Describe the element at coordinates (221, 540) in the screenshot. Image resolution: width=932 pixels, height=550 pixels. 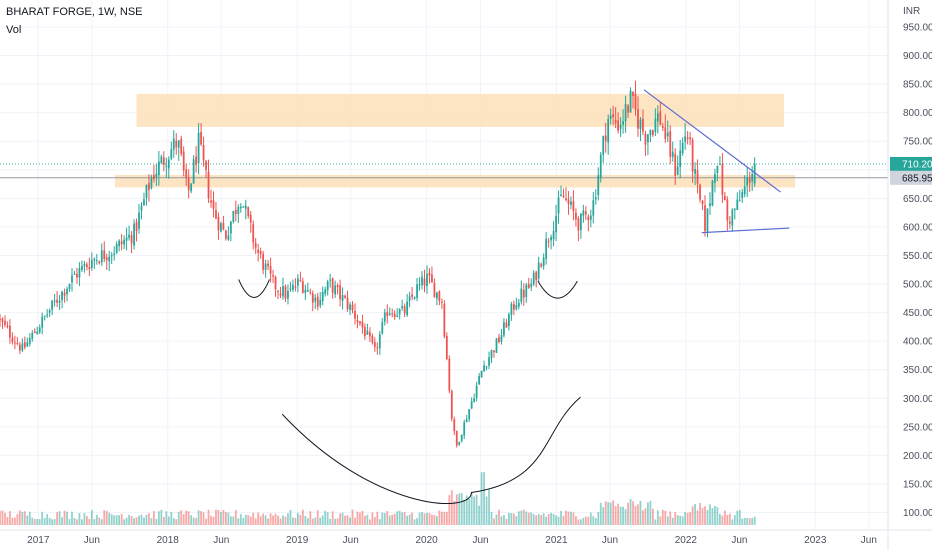
I see `time-tick-label: Jun` at that location.